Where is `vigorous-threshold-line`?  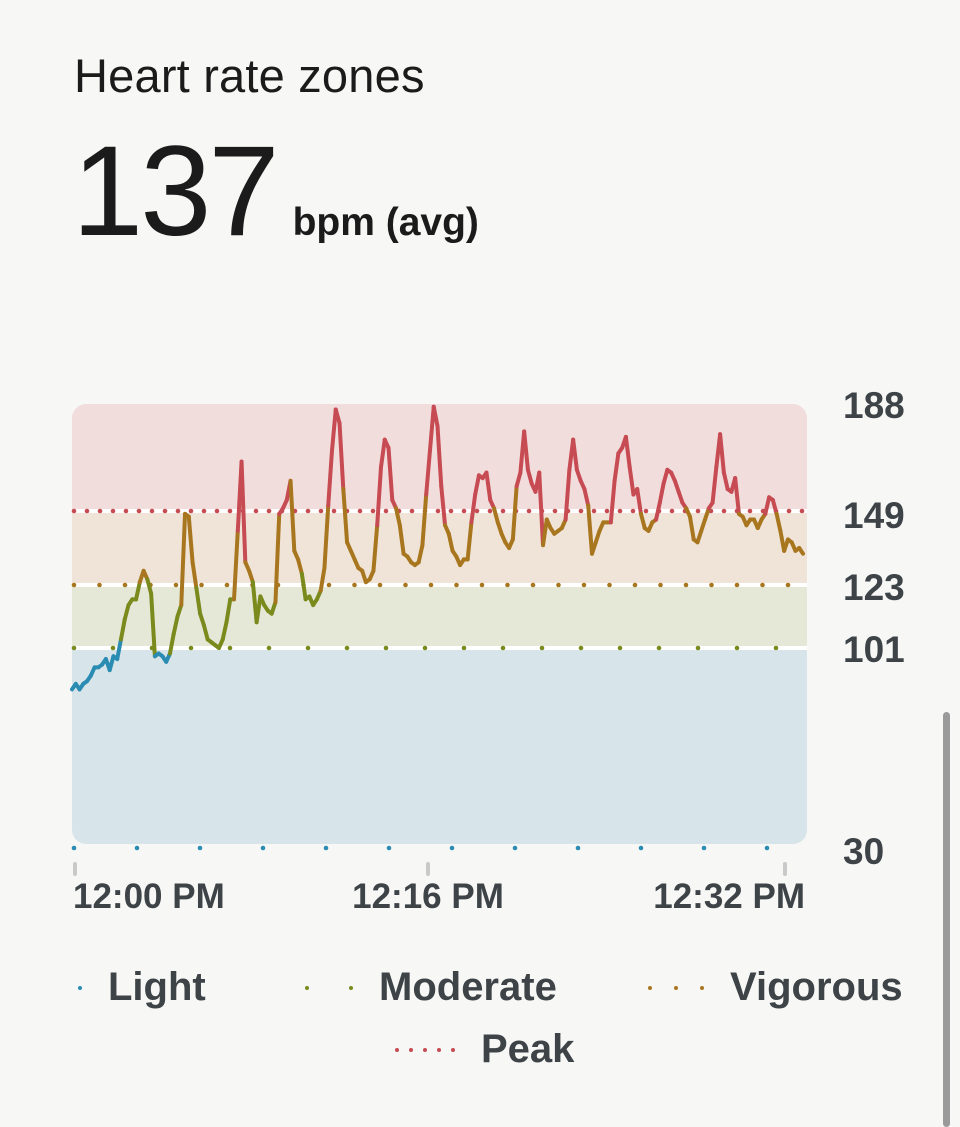 vigorous-threshold-line is located at coordinates (431, 585).